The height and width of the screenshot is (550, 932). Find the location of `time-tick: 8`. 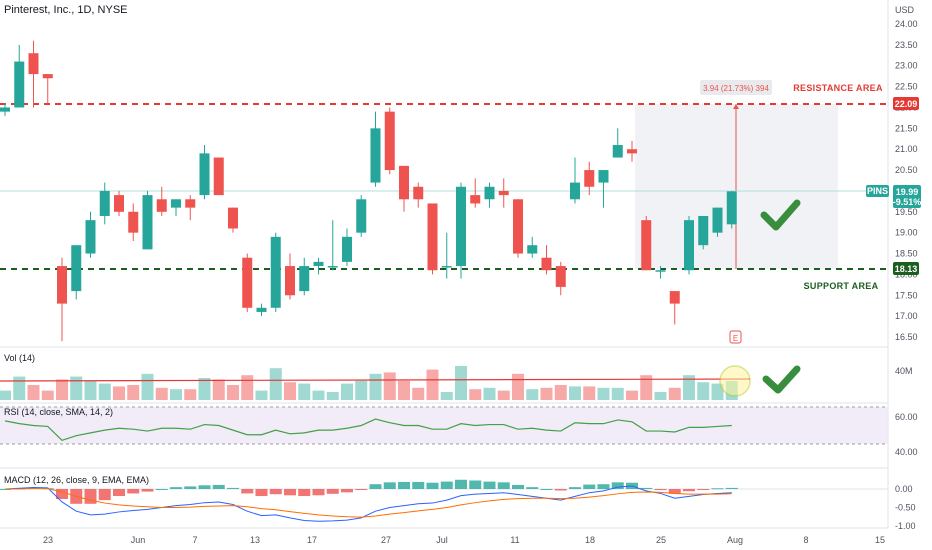

time-tick: 8 is located at coordinates (805, 540).